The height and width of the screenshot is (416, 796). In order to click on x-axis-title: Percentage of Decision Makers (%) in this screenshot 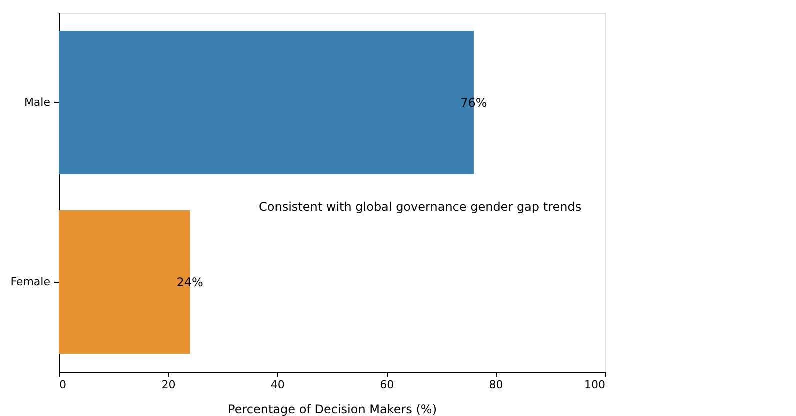, I will do `click(332, 409)`.